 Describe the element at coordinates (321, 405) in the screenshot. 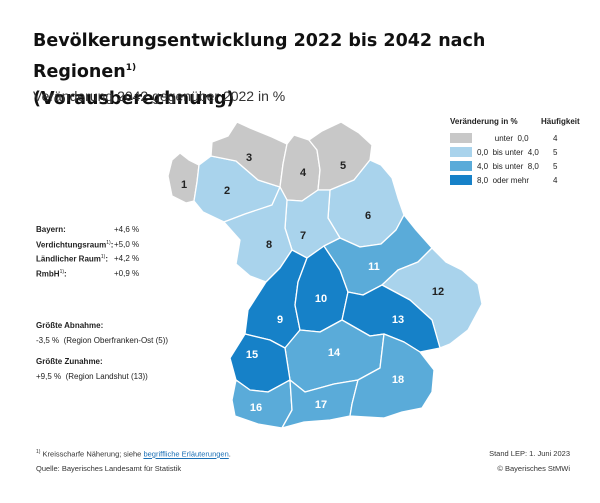

I see `region-label-17: 17` at that location.